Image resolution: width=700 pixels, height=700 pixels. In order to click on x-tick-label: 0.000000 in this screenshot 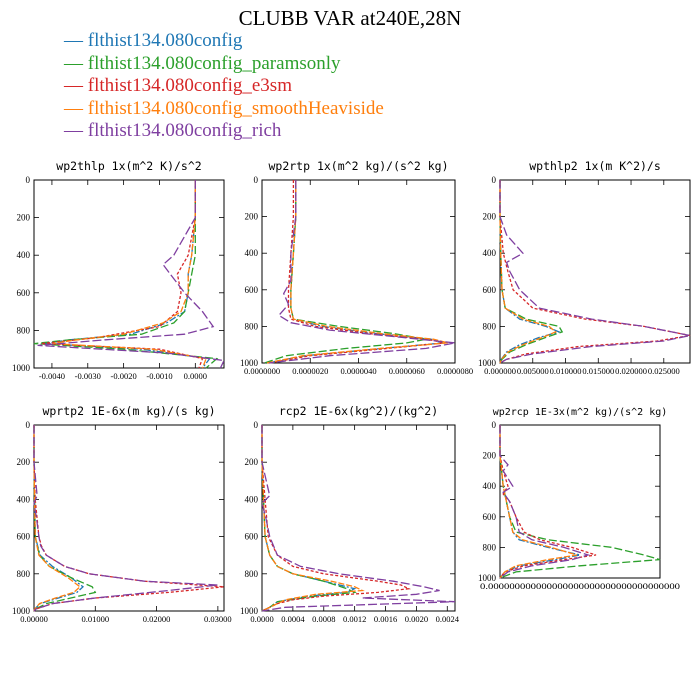, I will do `click(500, 371)`.